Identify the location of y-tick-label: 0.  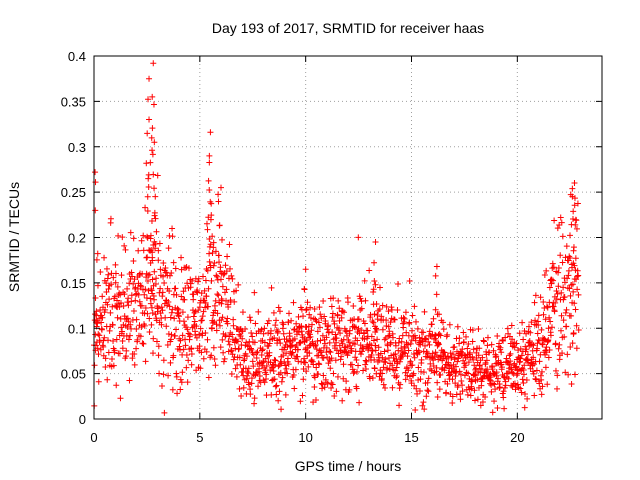
(82, 419).